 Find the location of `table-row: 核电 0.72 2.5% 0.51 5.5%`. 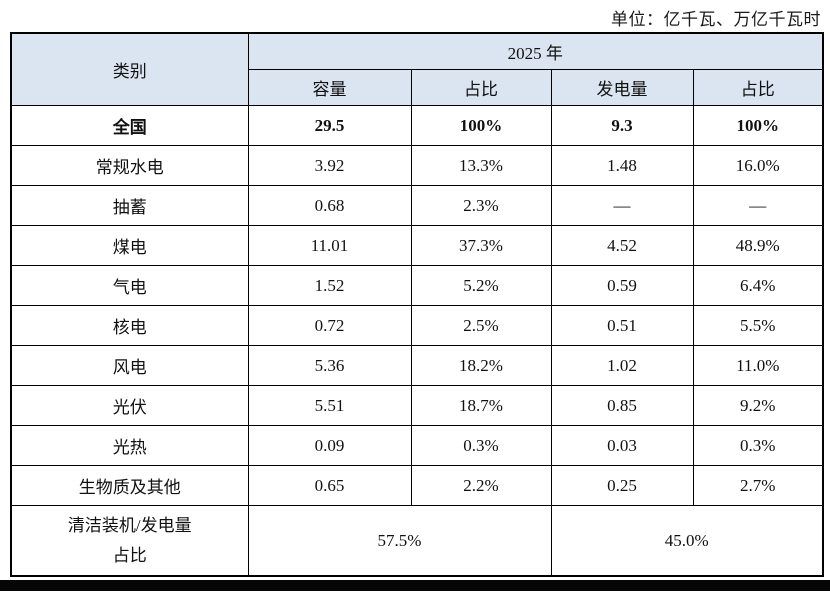

table-row: 核电 0.72 2.5% 0.51 5.5% is located at coordinates (417, 325).